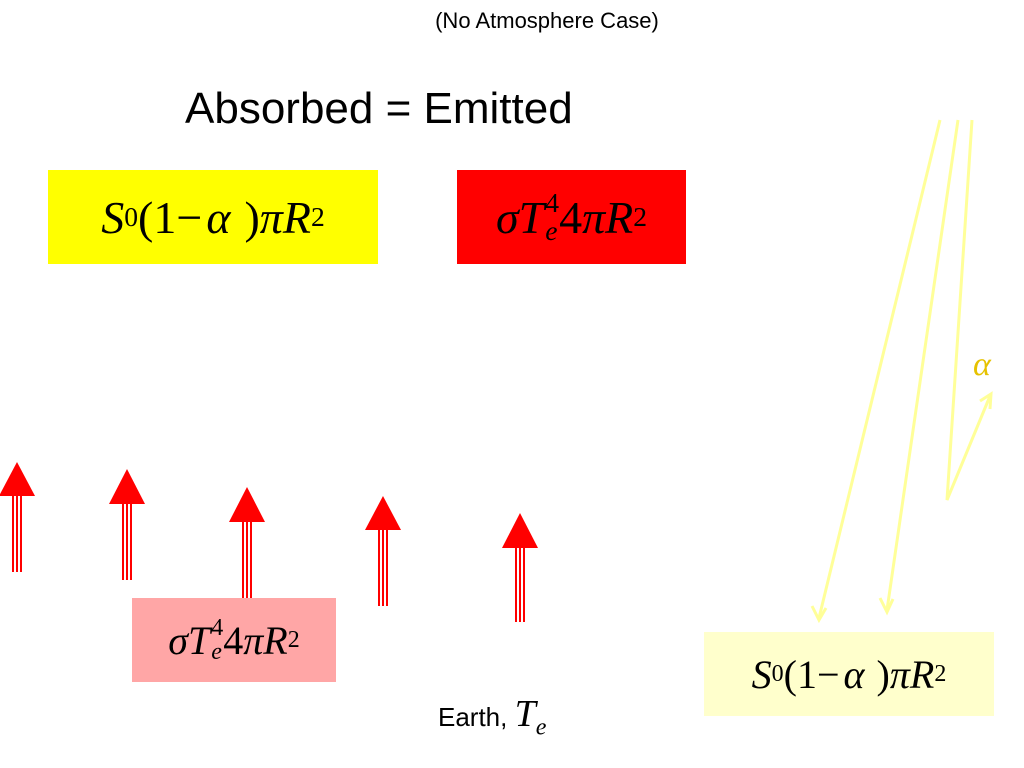 The height and width of the screenshot is (768, 1024). I want to click on sunlight-rays, so click(901, 371).